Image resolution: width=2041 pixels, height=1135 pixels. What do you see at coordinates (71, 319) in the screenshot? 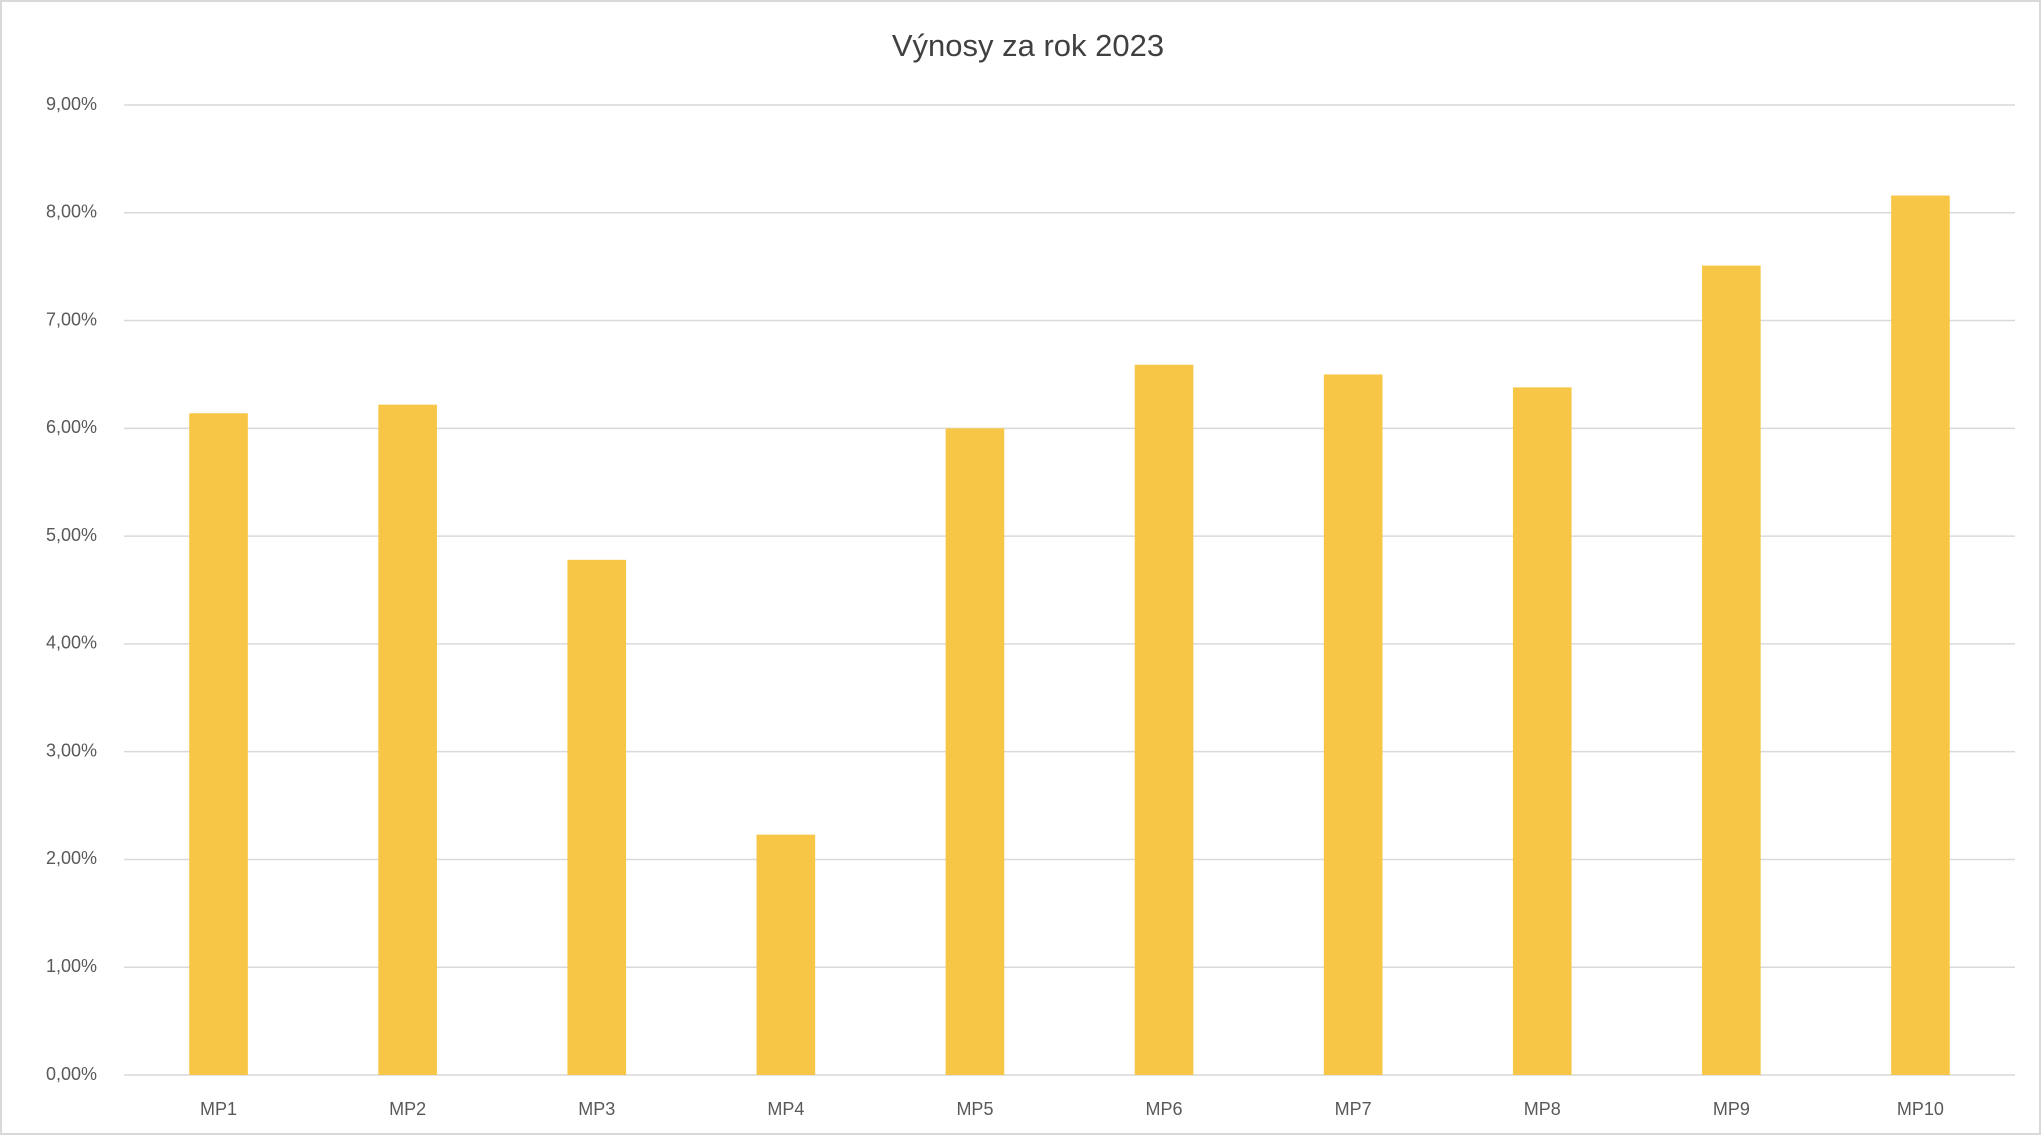
I see `y-tick-label: 7,00%` at bounding box center [71, 319].